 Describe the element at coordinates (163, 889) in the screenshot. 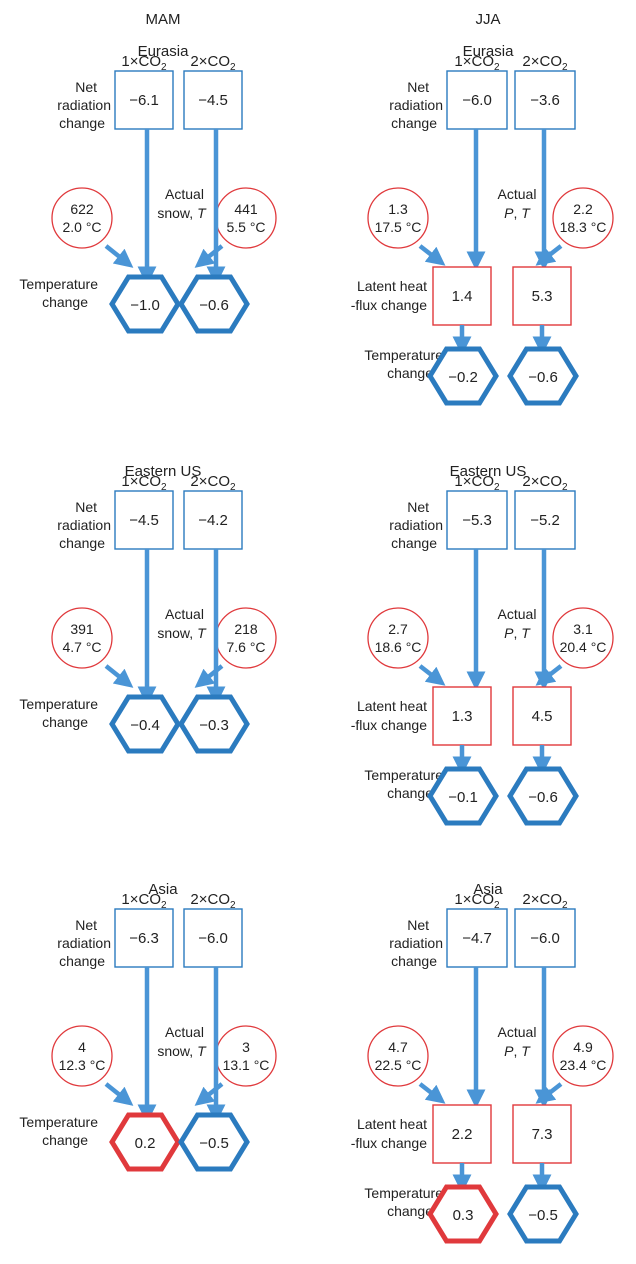

I see `region-title: Asia` at that location.